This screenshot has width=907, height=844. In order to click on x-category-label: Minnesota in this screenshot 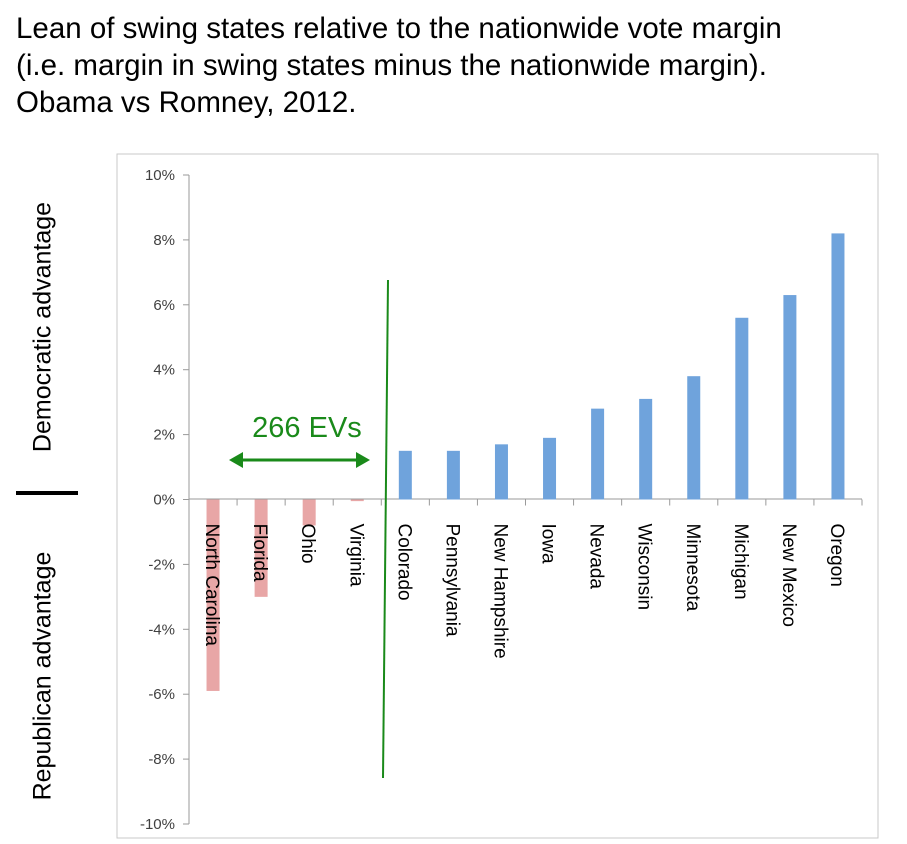, I will do `click(692, 568)`.